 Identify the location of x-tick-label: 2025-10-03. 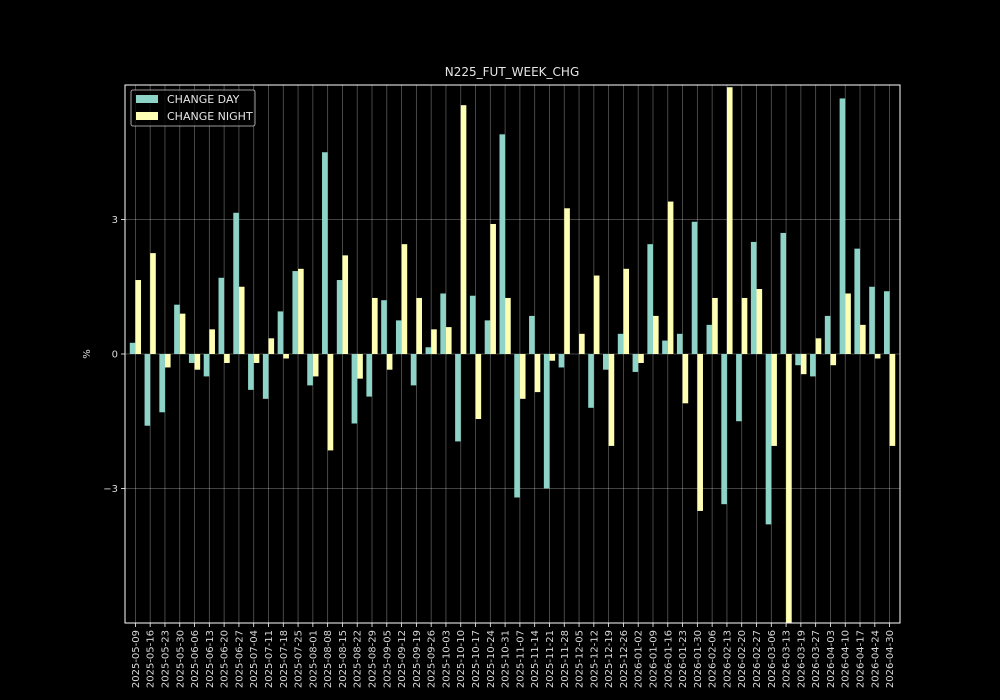
(446, 659).